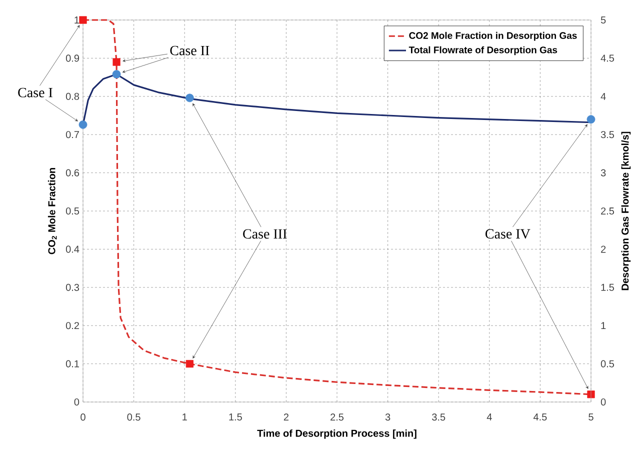 This screenshot has width=642, height=451. Describe the element at coordinates (265, 234) in the screenshot. I see `annotation: Case III` at that location.